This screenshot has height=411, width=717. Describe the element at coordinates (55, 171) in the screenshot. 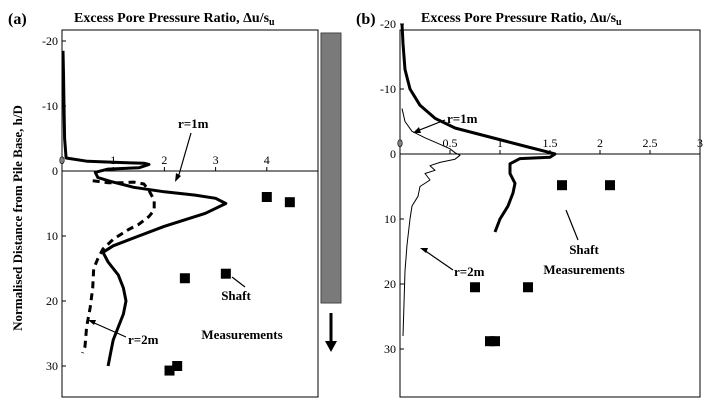

I see `panel-a-y-tick-label: 0` at that location.